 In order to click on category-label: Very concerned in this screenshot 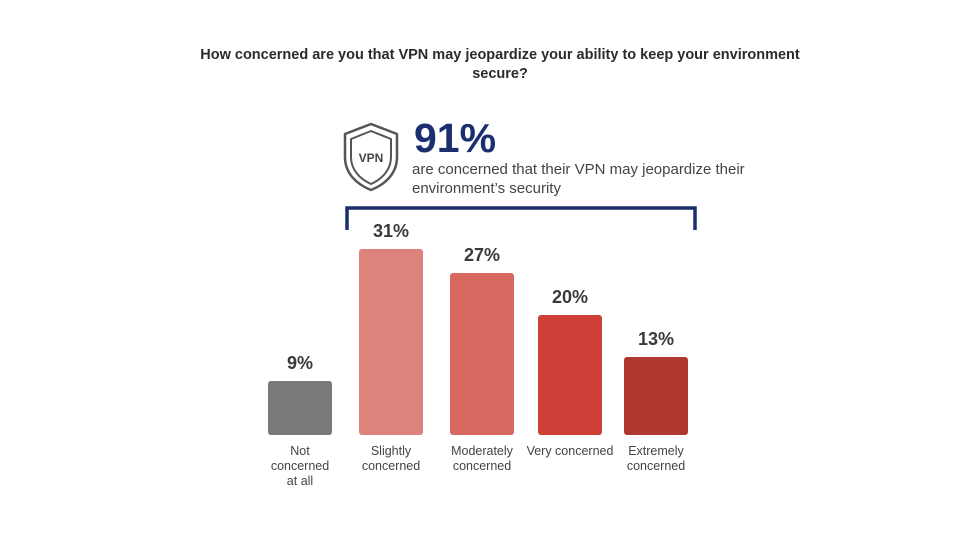, I will do `click(570, 451)`.